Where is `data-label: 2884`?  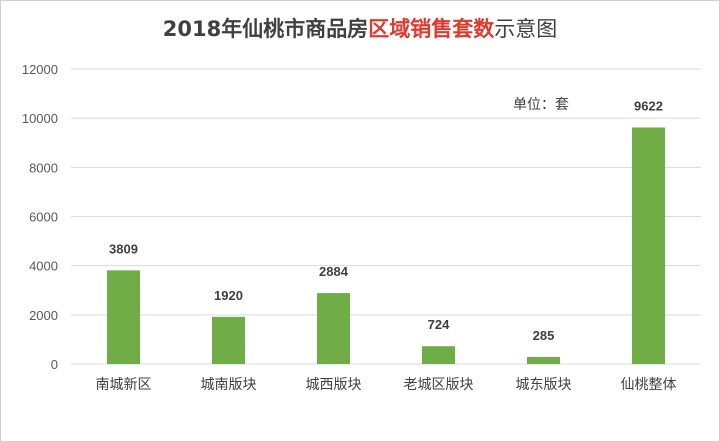 data-label: 2884 is located at coordinates (334, 271).